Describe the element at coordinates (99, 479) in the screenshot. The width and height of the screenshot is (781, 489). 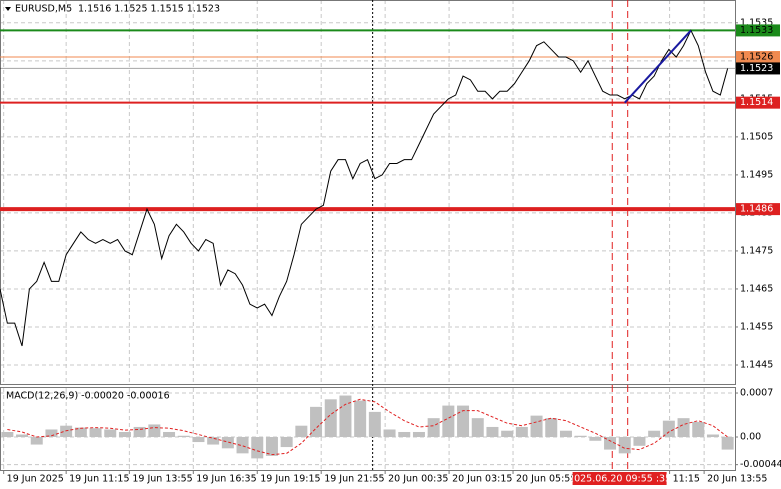
I see `x-tick-label: 19 Jun 11:15` at that location.